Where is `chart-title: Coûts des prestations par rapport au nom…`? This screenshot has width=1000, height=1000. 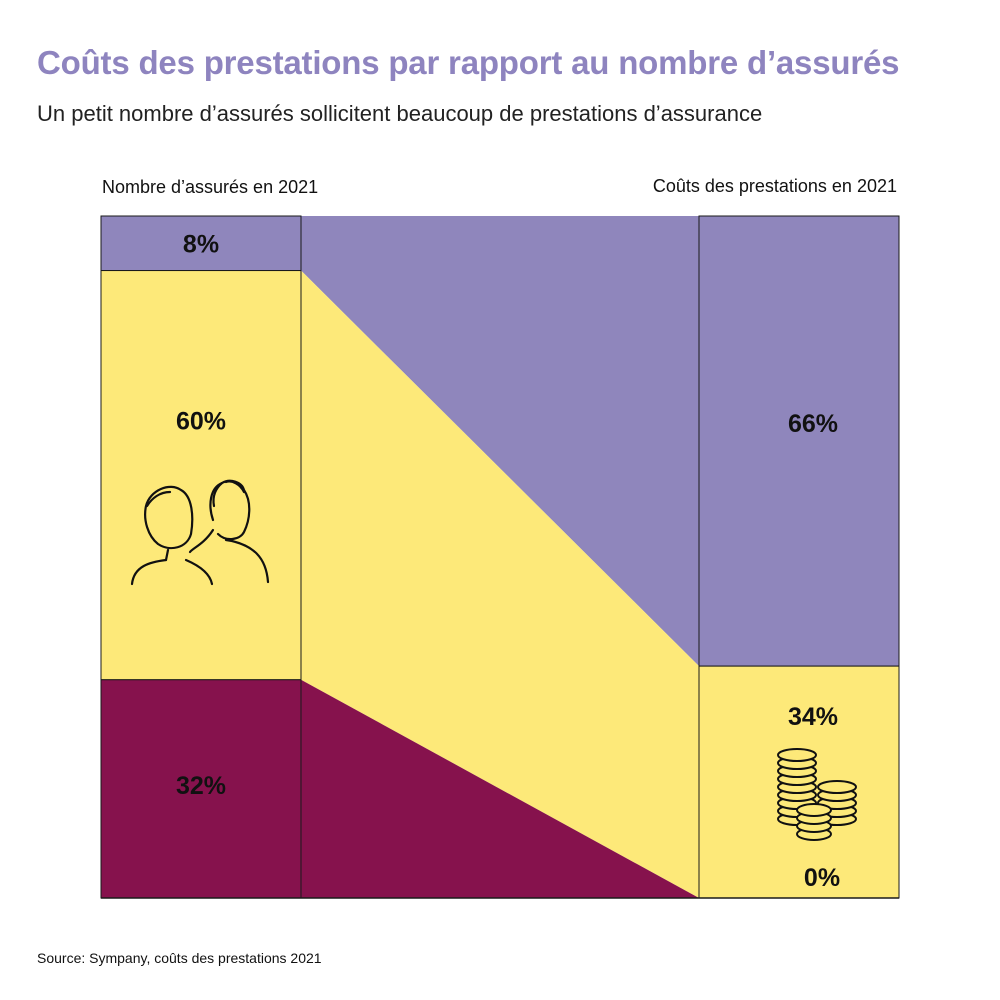 chart-title: Coûts des prestations par rapport au nom… is located at coordinates (468, 62).